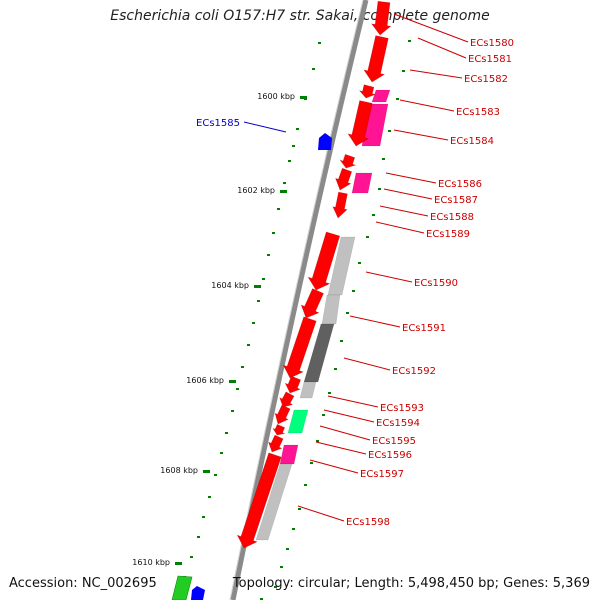 This screenshot has width=600, height=600. What do you see at coordinates (414, 371) in the screenshot?
I see `gene-label-ecs1592: ECs1592` at bounding box center [414, 371].